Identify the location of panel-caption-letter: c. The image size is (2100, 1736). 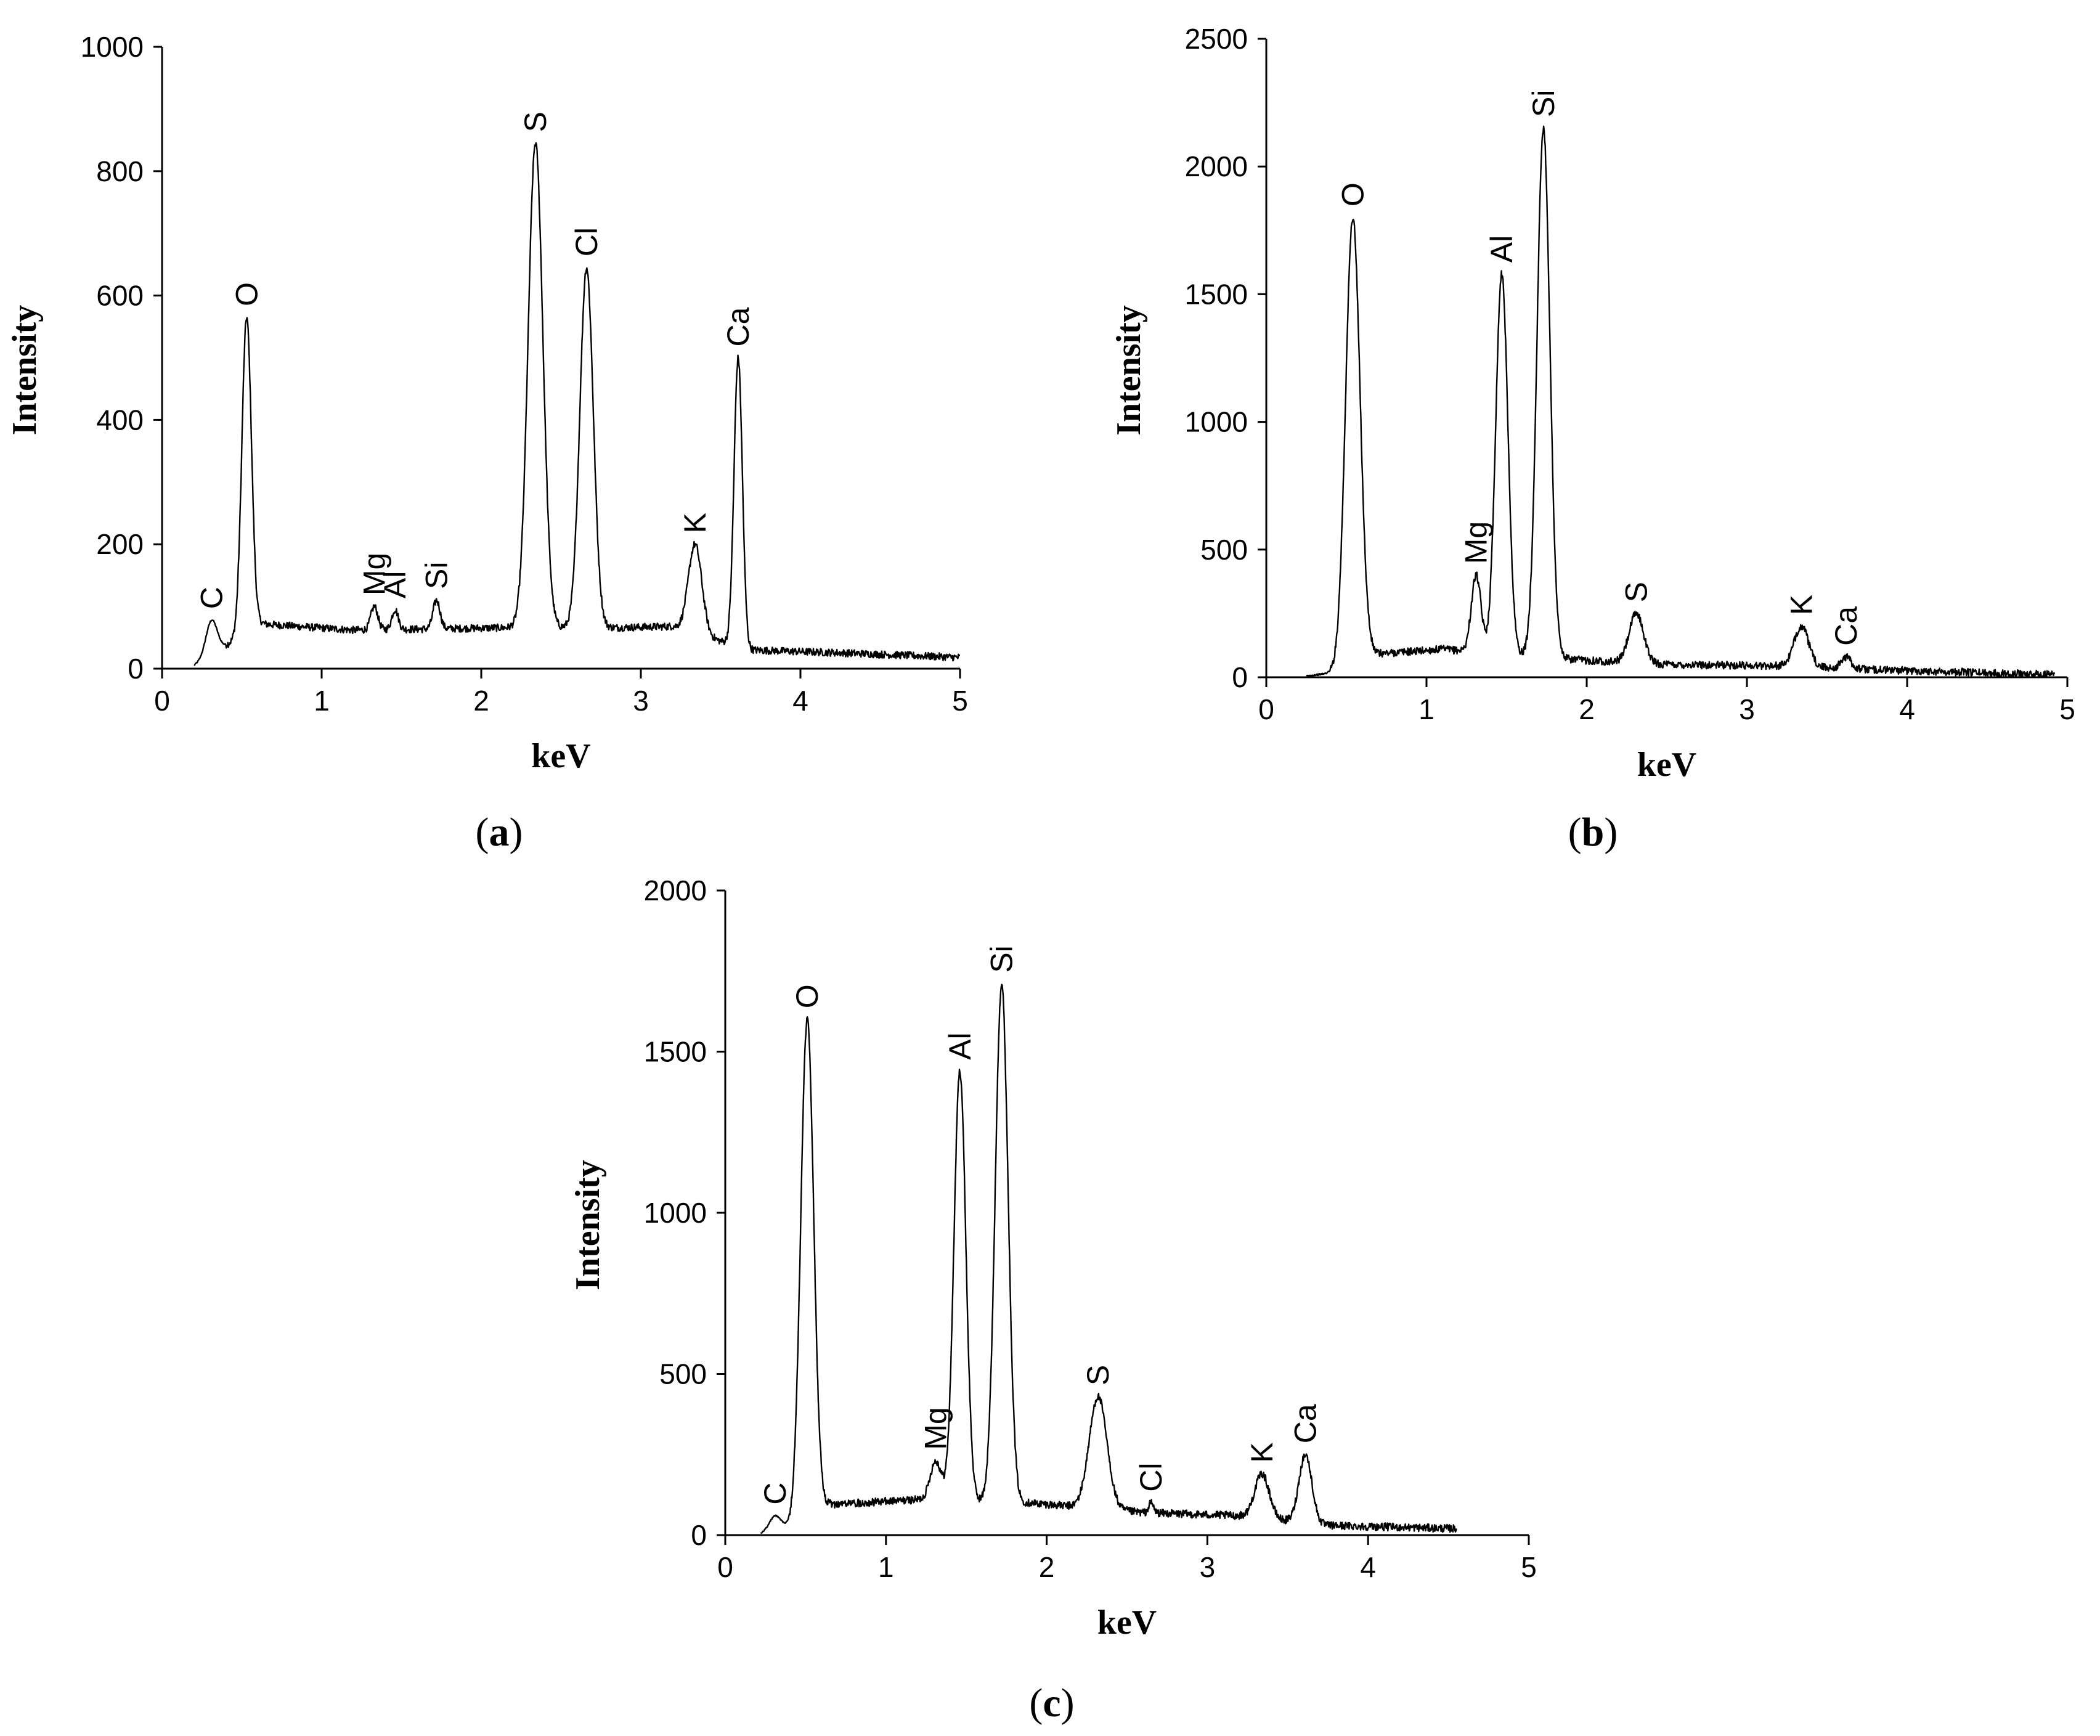
(1051, 1704).